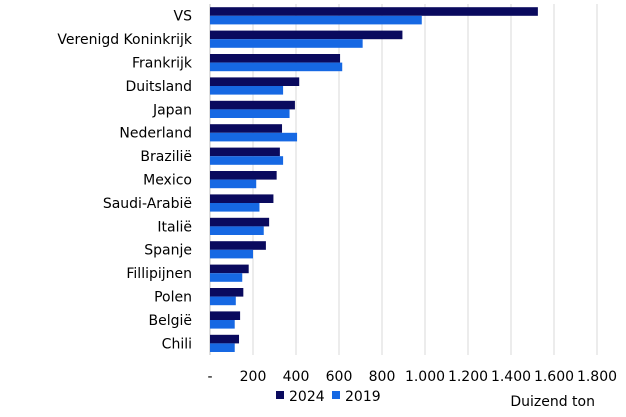  What do you see at coordinates (168, 251) in the screenshot?
I see `category-label-10: Spanje` at bounding box center [168, 251].